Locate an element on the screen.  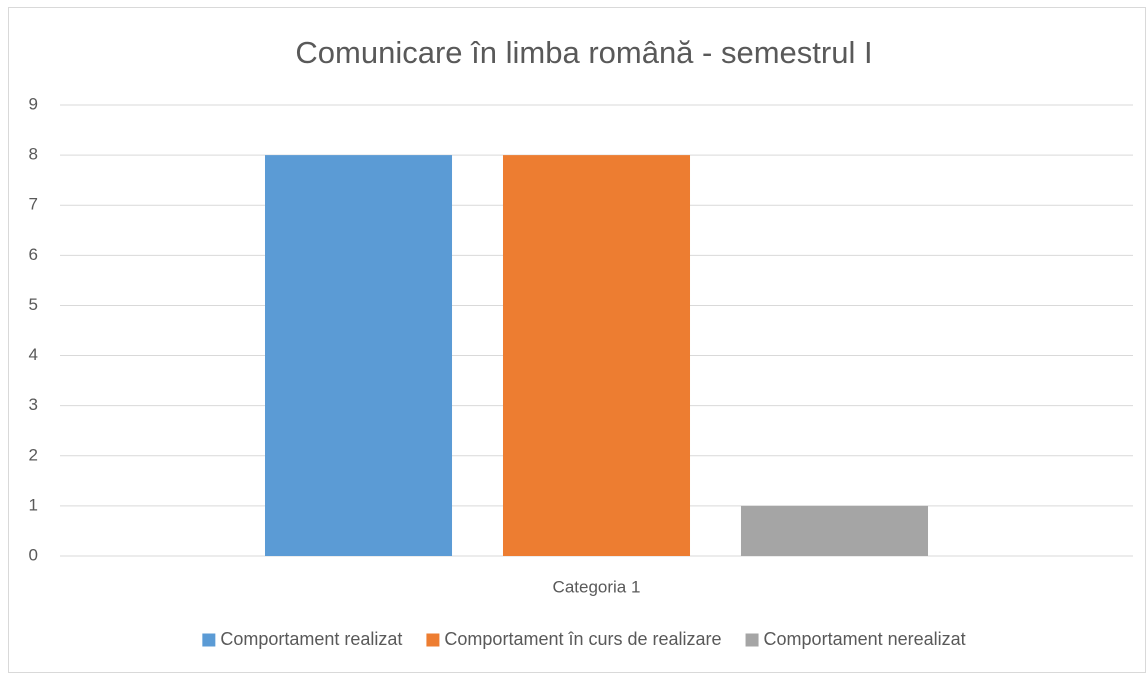
y-tick-label: 4 is located at coordinates (33, 354).